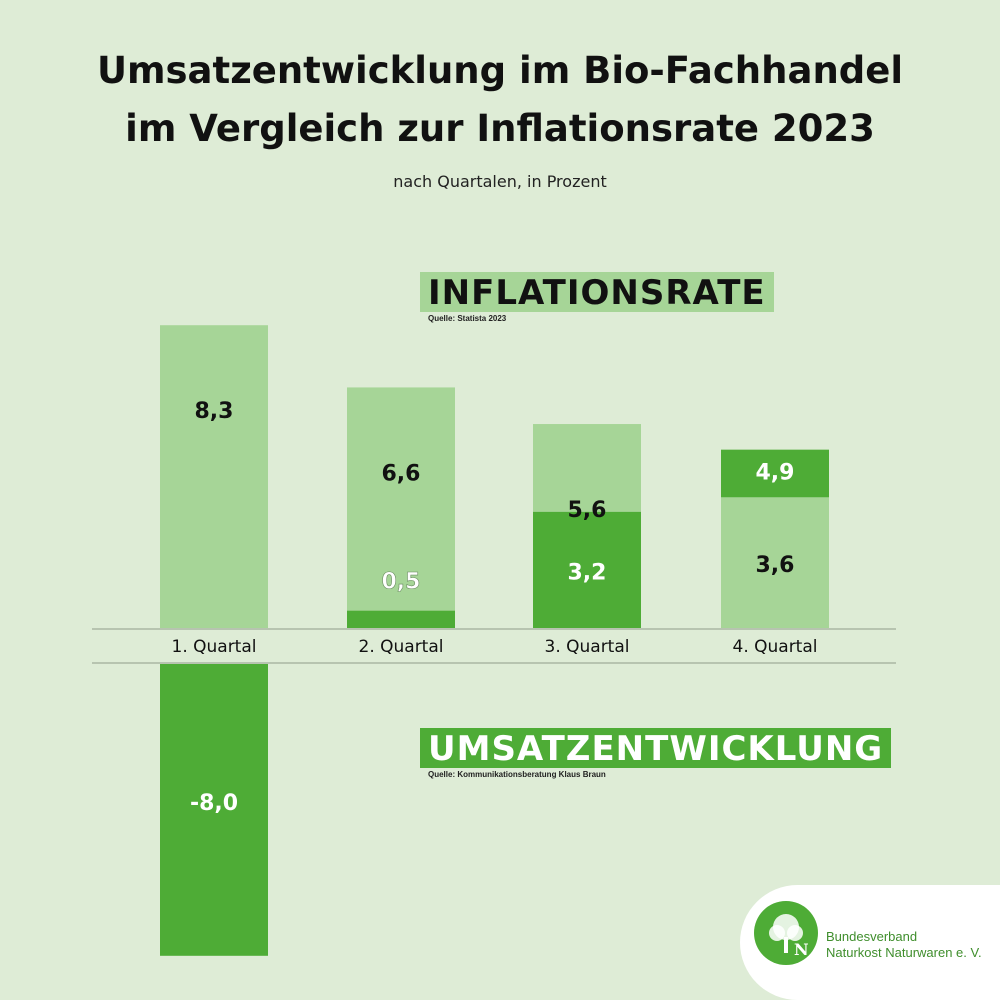 The image size is (1000, 1000). Describe the element at coordinates (214, 411) in the screenshot. I see `inflation-value-label-1: 8,3` at that location.